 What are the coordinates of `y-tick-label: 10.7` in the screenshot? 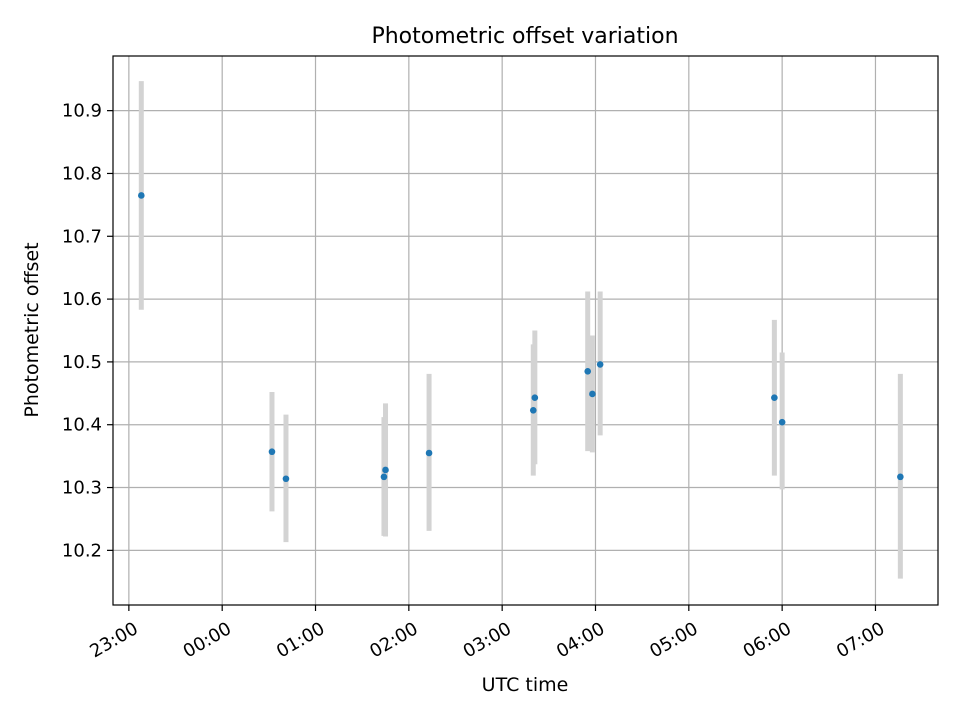 It's located at (82, 236).